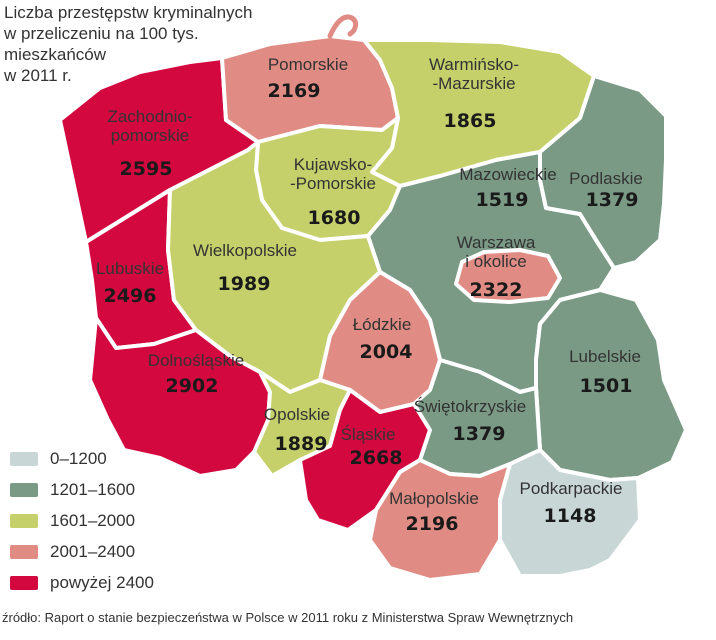  I want to click on region-name-swietokrzyskie: Świętokrzyskie, so click(470, 406).